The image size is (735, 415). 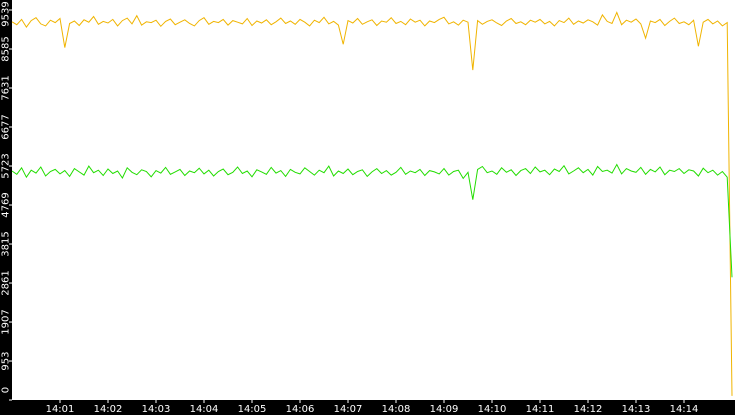 I want to click on y-tick-label: 2861, so click(x=6, y=282).